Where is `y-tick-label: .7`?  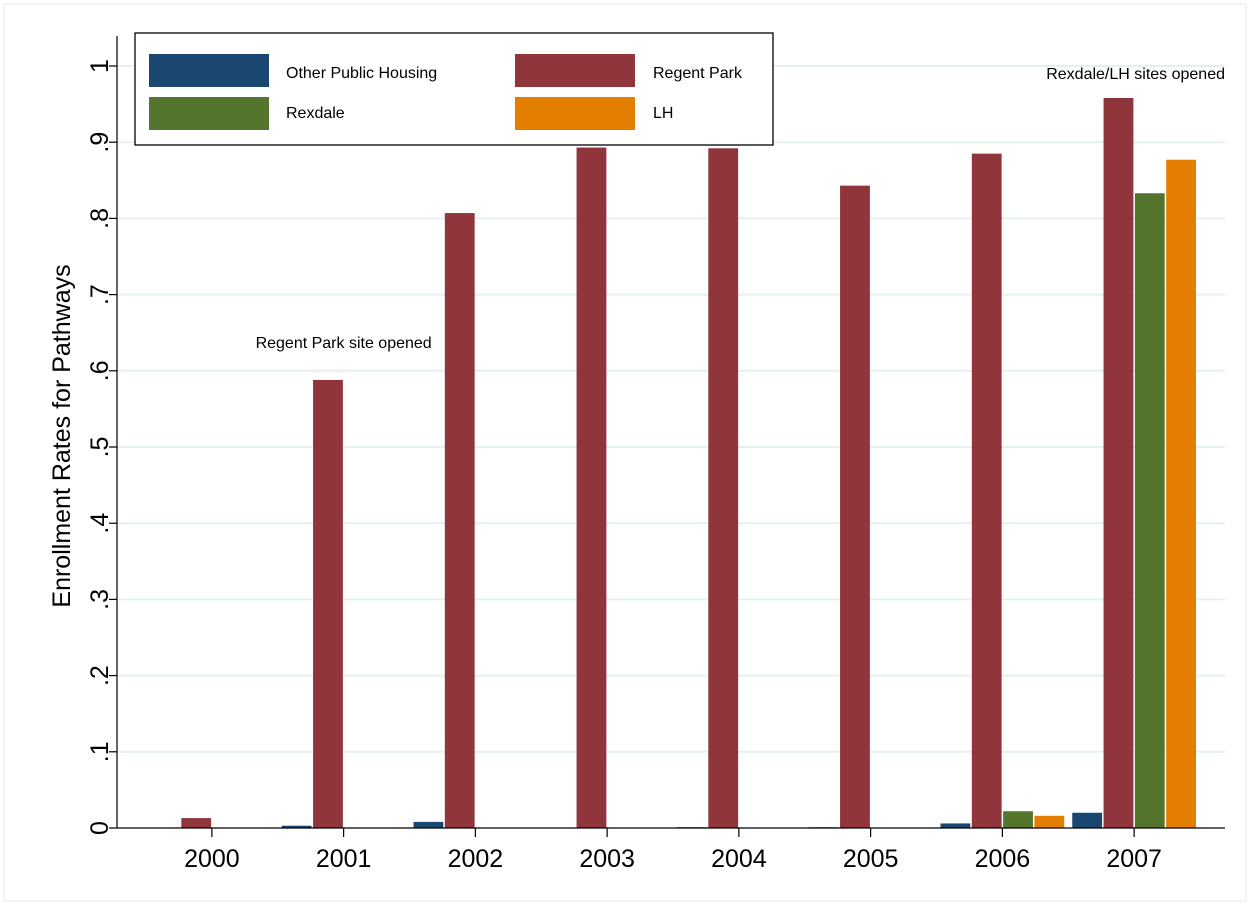 y-tick-label: .7 is located at coordinates (100, 294).